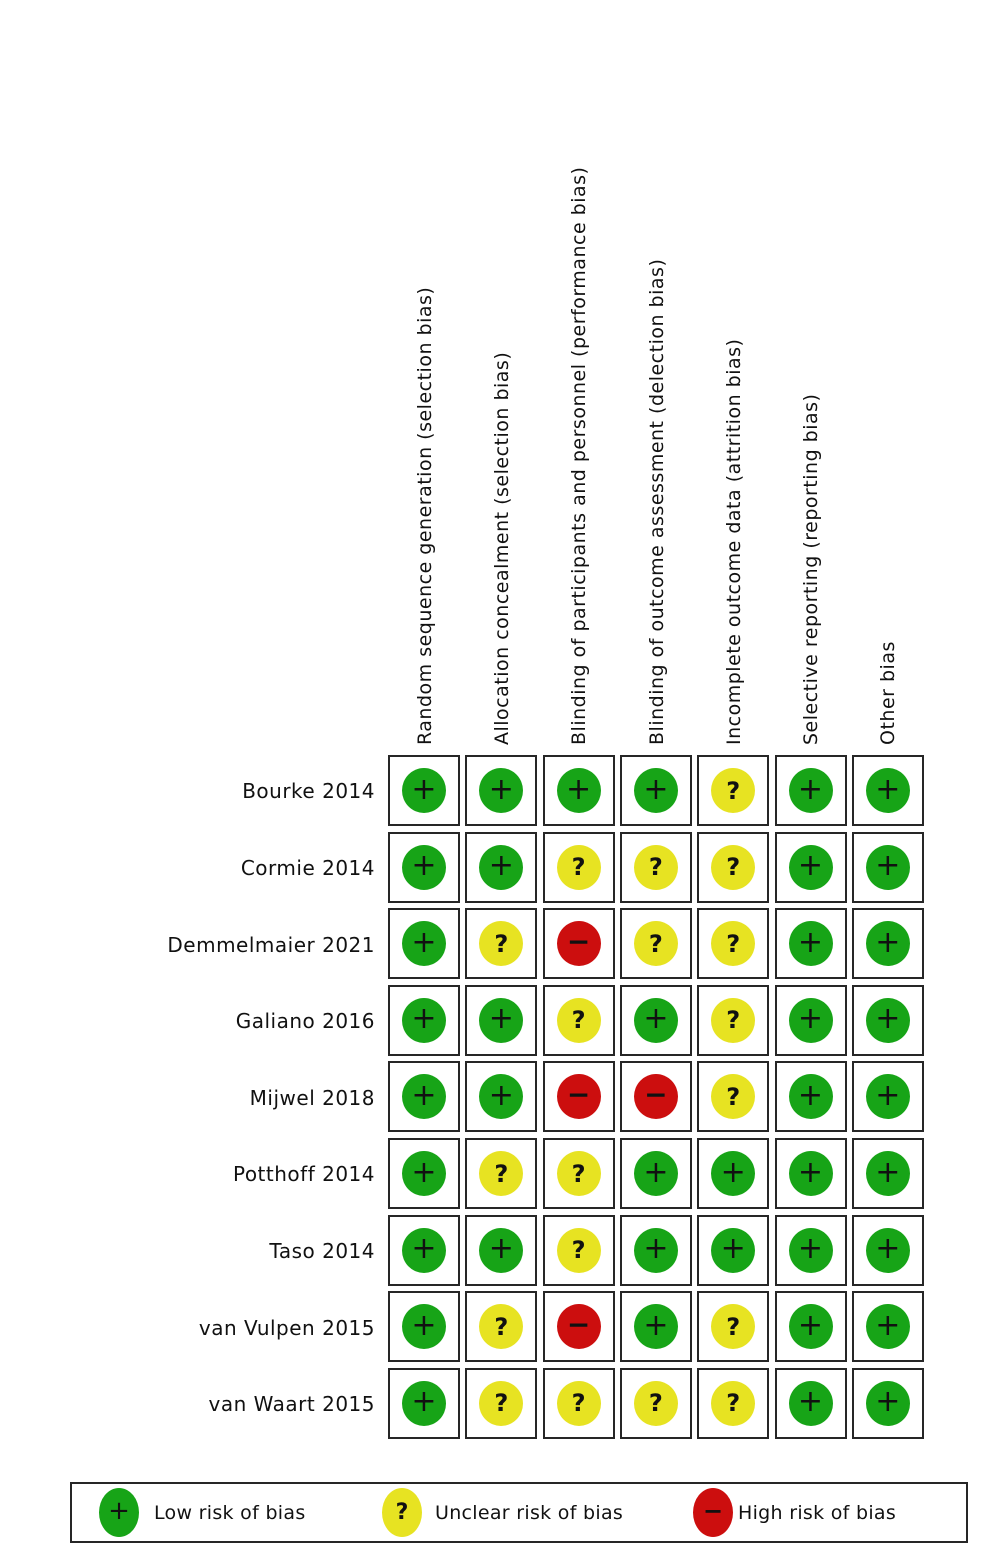 This screenshot has height=1568, width=993. I want to click on risk-cell-galiano-2016-col7: +, so click(887, 1020).